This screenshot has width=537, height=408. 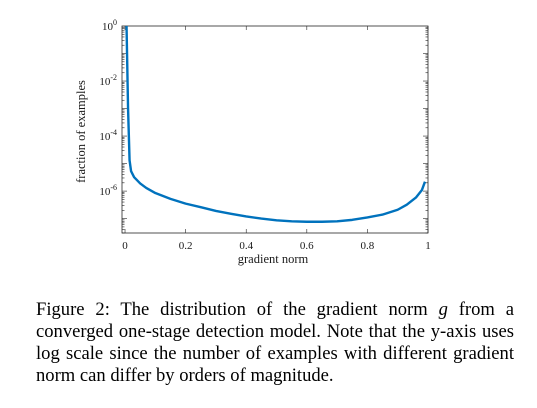 I want to click on y-tick-label: 10⁻⁴, so click(x=108, y=135).